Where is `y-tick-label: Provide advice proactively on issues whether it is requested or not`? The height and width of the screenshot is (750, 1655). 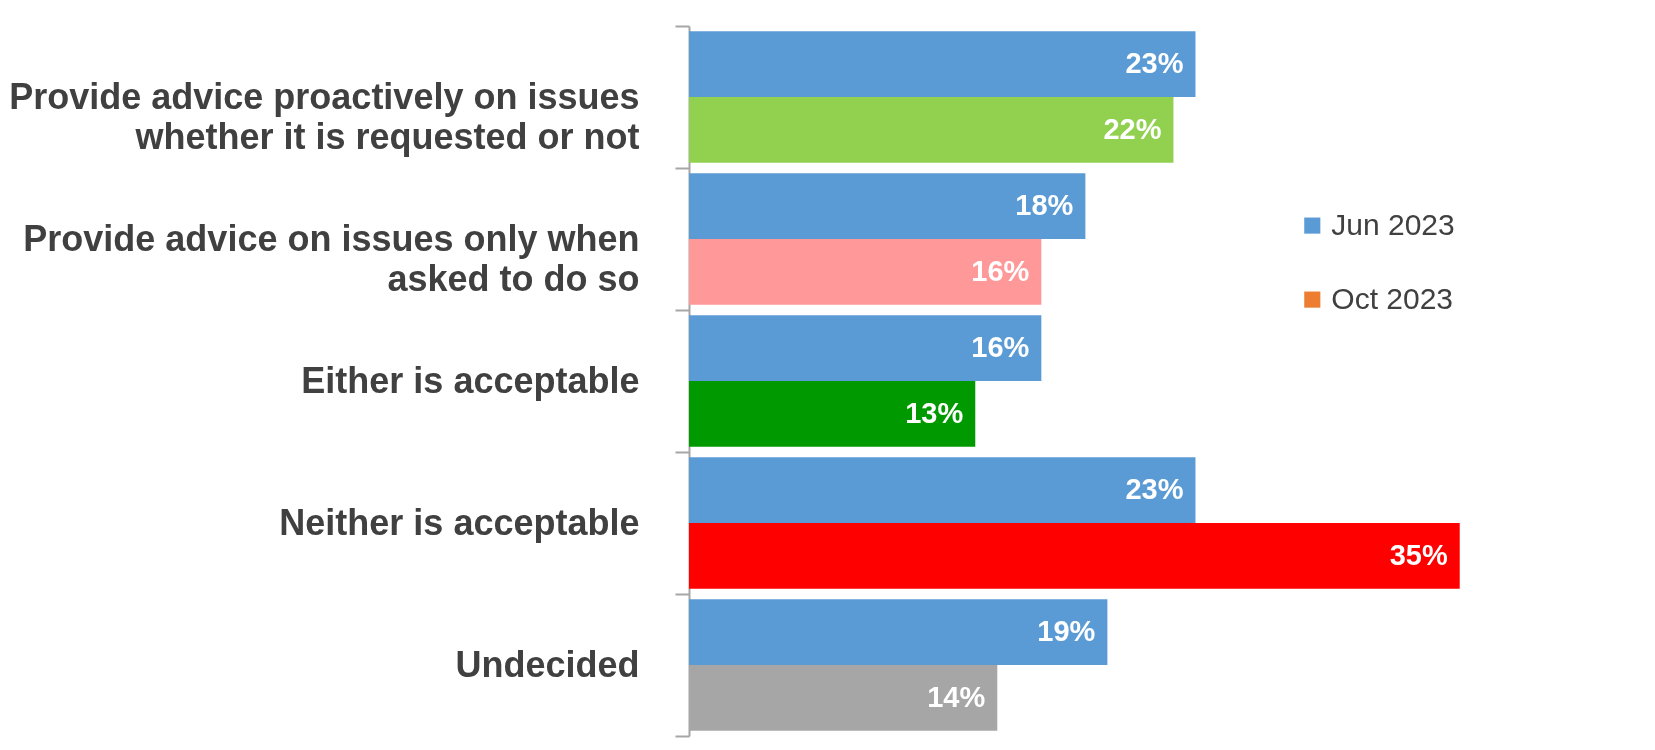 y-tick-label: Provide advice proactively on issues whether it is requested or not is located at coordinates (324, 116).